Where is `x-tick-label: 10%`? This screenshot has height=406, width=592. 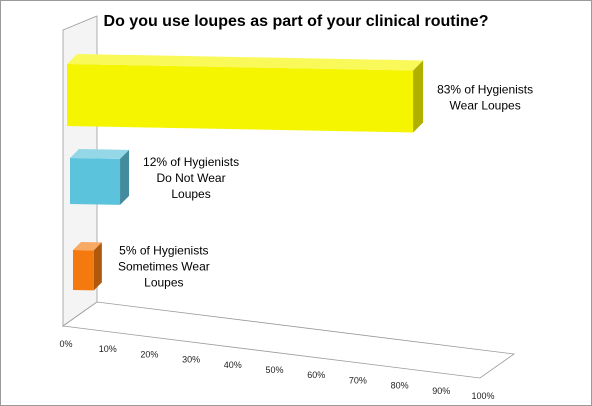 x-tick-label: 10% is located at coordinates (108, 349).